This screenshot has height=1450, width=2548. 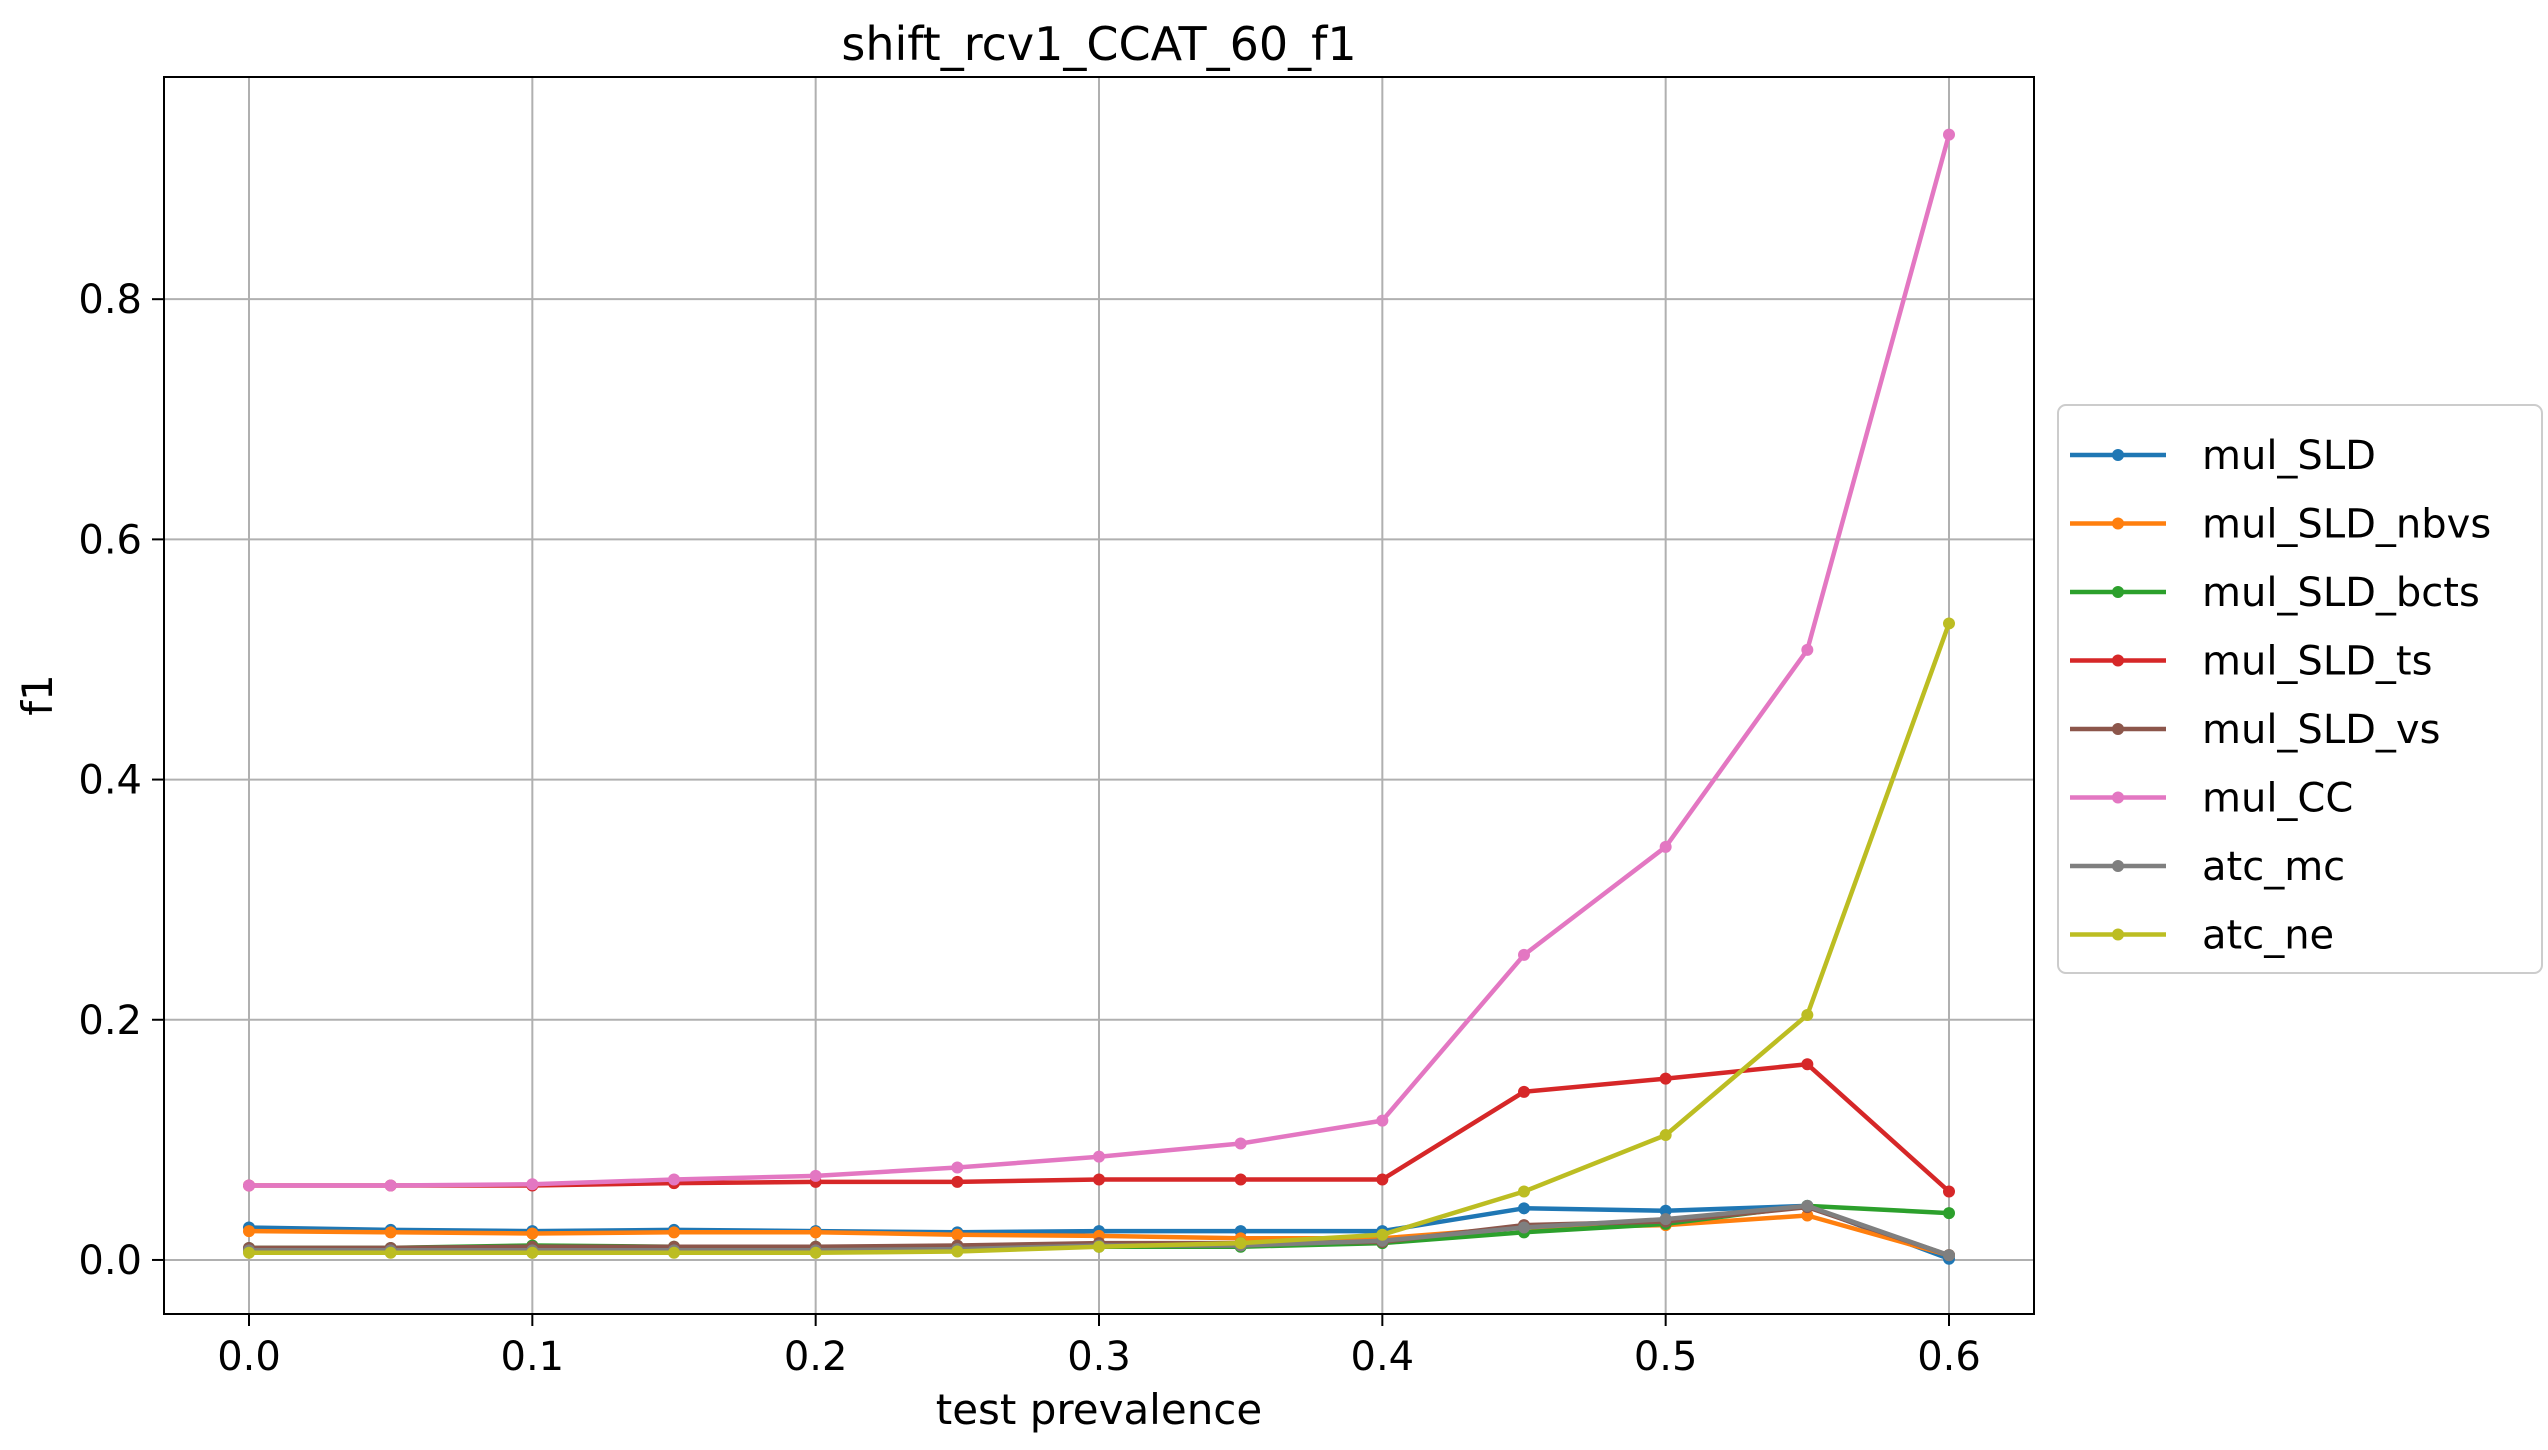 What do you see at coordinates (533, 1357) in the screenshot?
I see `x-tick-label: 0.1` at bounding box center [533, 1357].